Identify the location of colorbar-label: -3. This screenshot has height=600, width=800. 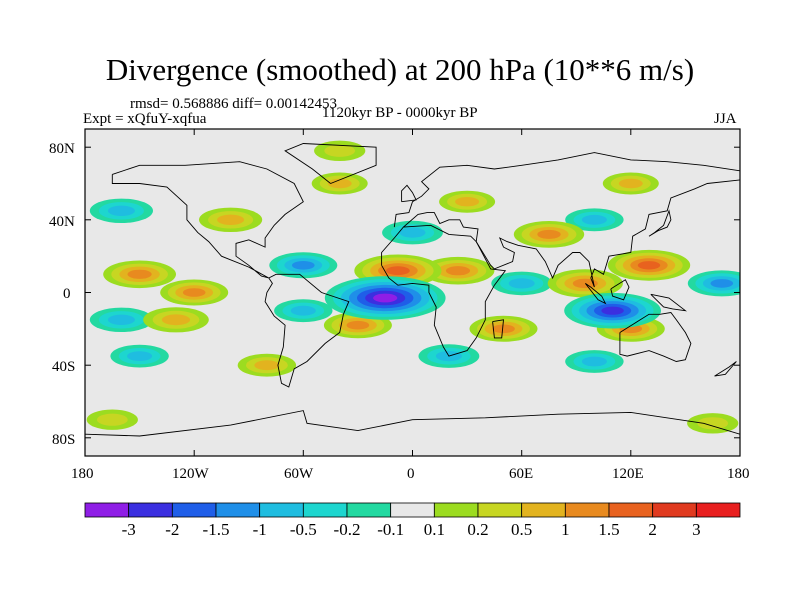
(128, 529).